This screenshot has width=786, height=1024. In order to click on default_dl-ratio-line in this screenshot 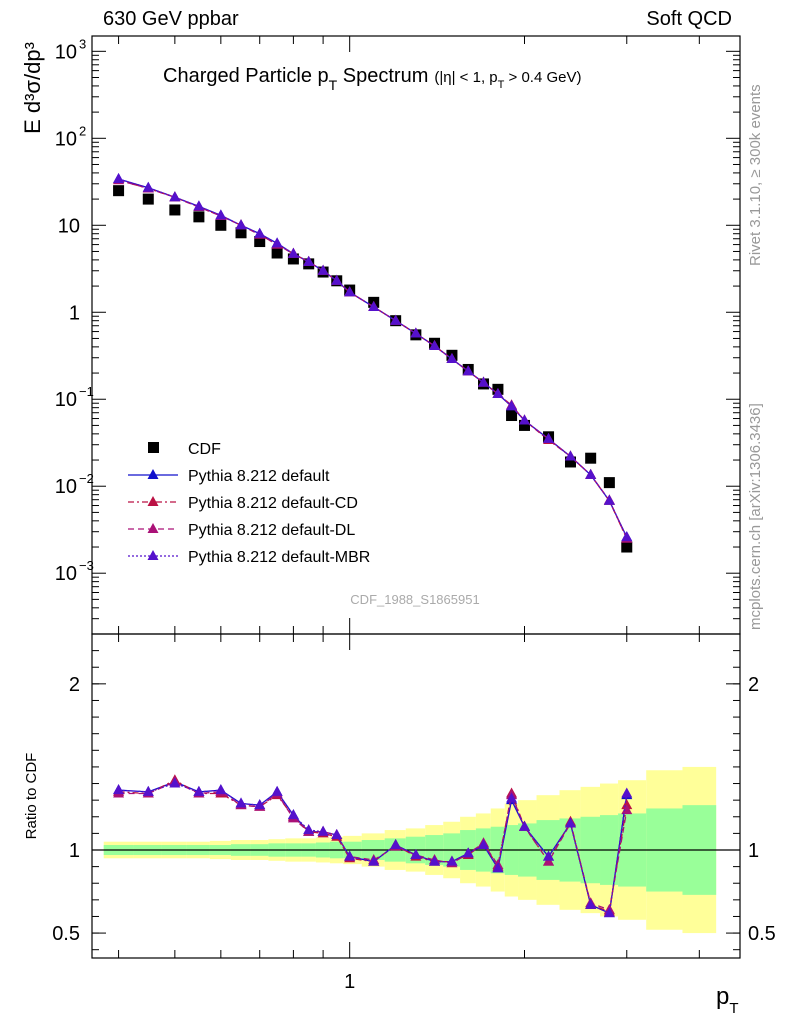, I will do `click(373, 846)`.